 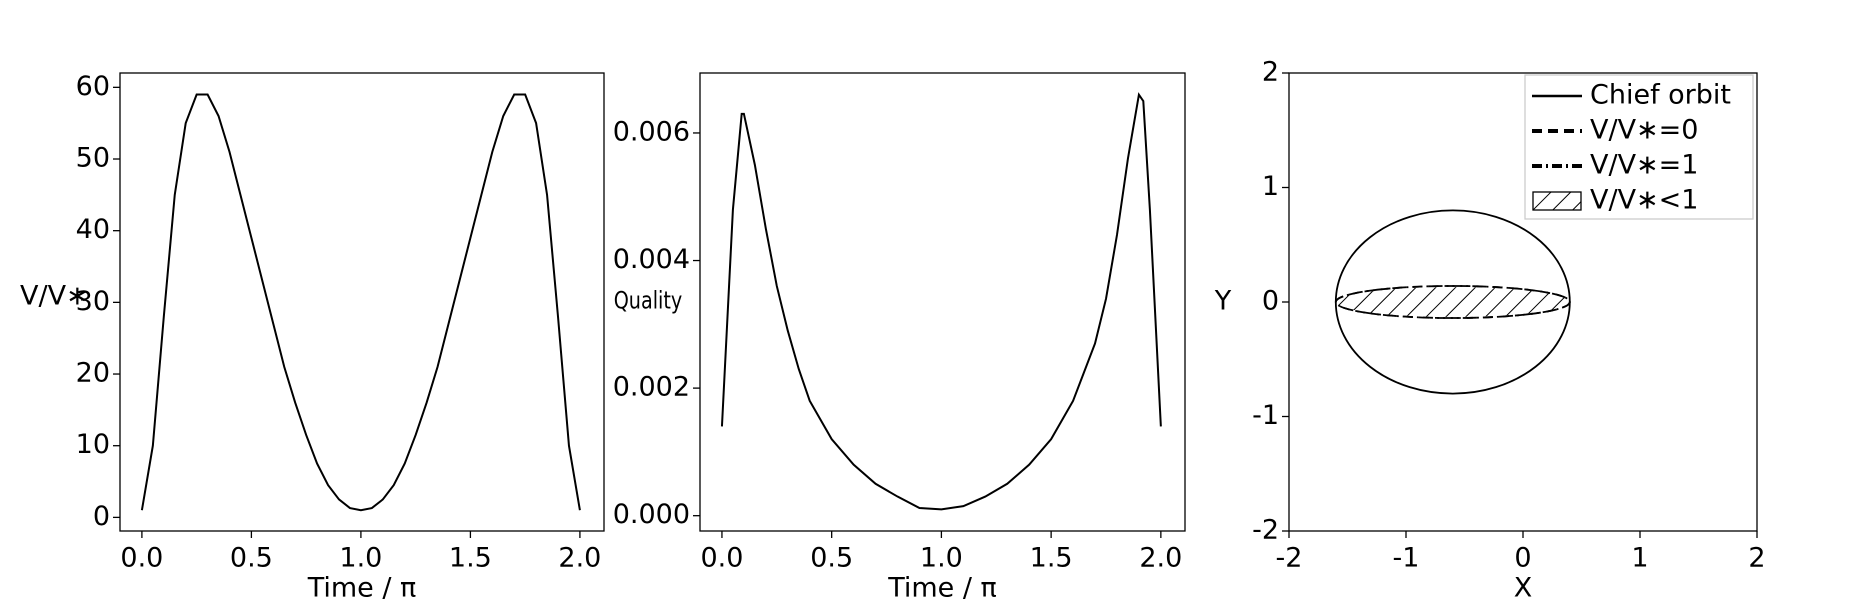 What do you see at coordinates (1644, 130) in the screenshot?
I see `legend-label: V/V∗=0` at bounding box center [1644, 130].